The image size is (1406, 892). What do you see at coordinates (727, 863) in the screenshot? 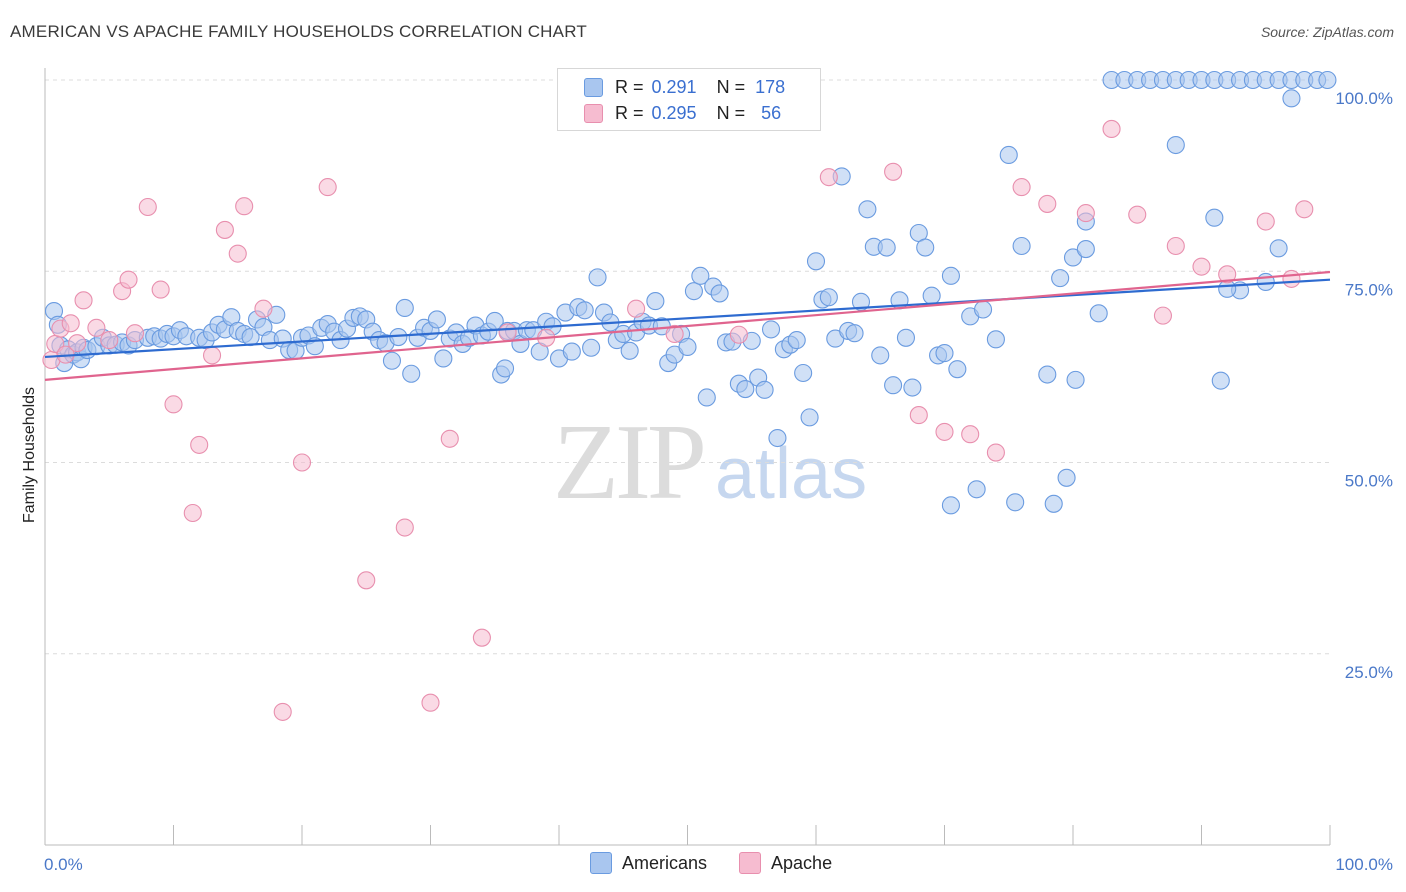
I see `series-legend: Americans Apache` at bounding box center [727, 863].